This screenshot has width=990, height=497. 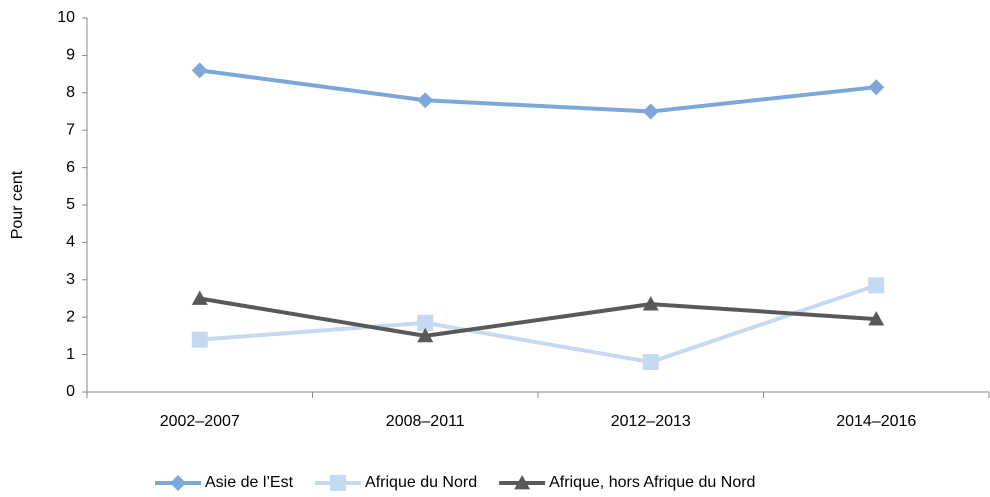 What do you see at coordinates (70, 279) in the screenshot?
I see `y-tick-label: 3` at bounding box center [70, 279].